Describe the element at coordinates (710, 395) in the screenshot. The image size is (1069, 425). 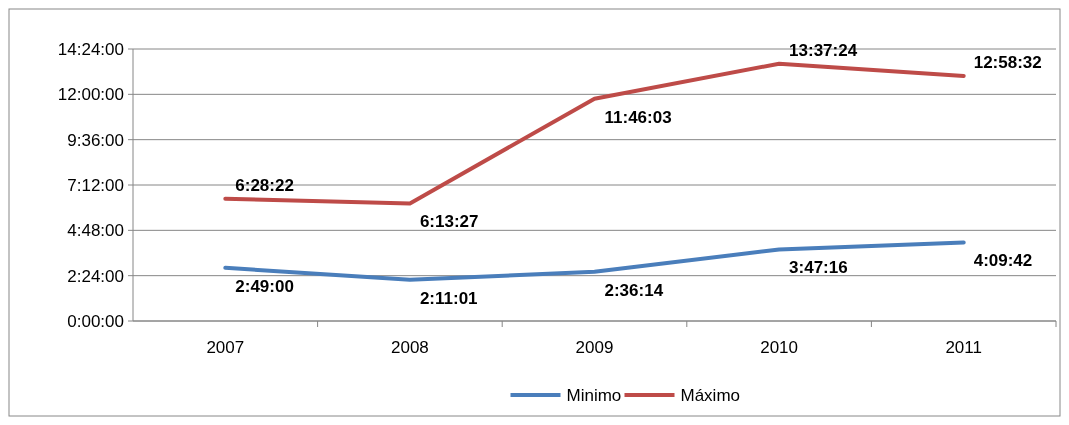
I see `legend-label: Máximo` at that location.